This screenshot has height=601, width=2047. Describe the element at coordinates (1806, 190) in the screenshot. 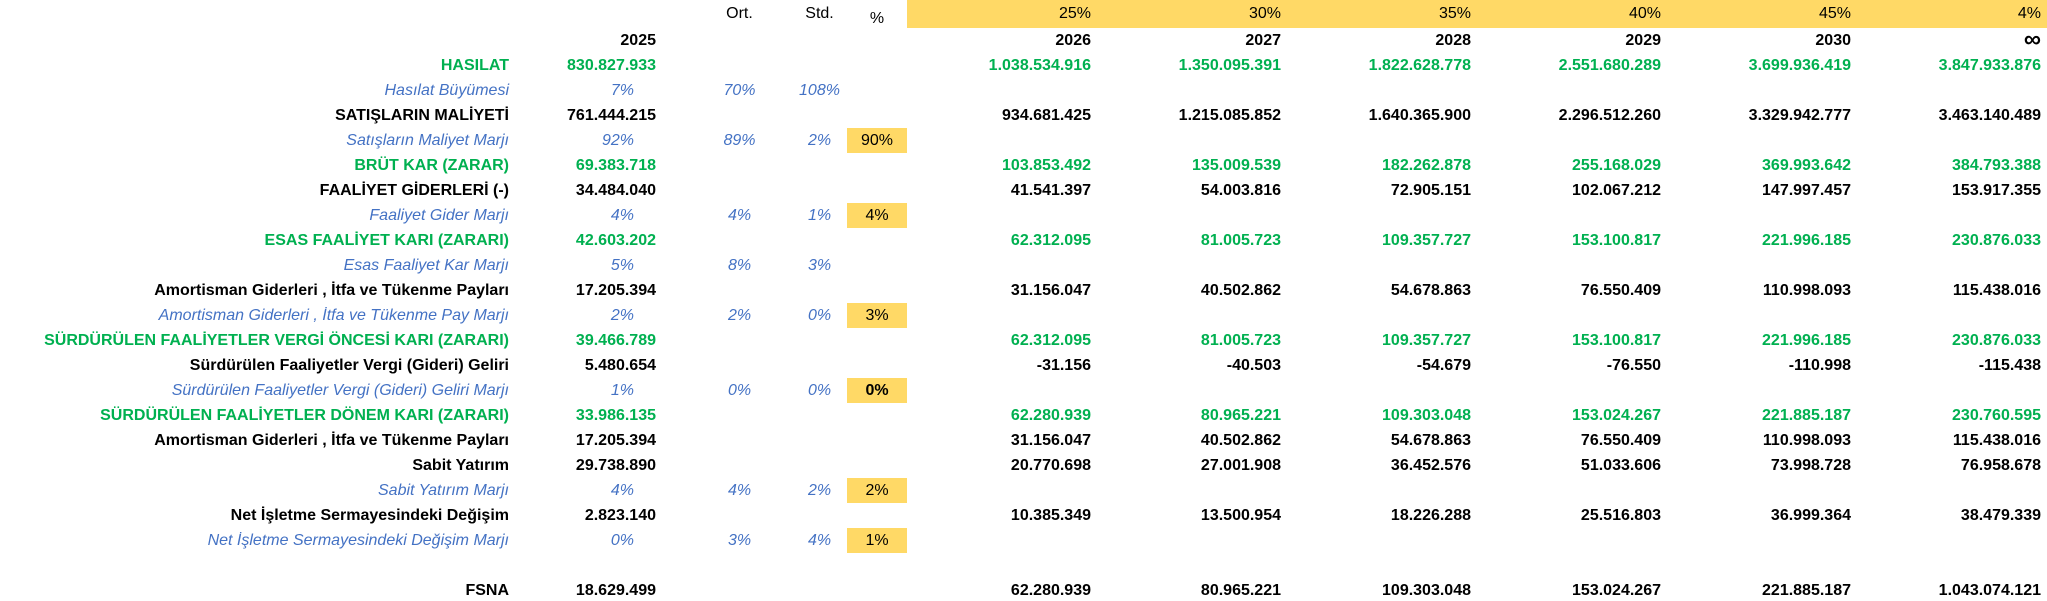

I see `cell-2030: 147.997.457` at that location.